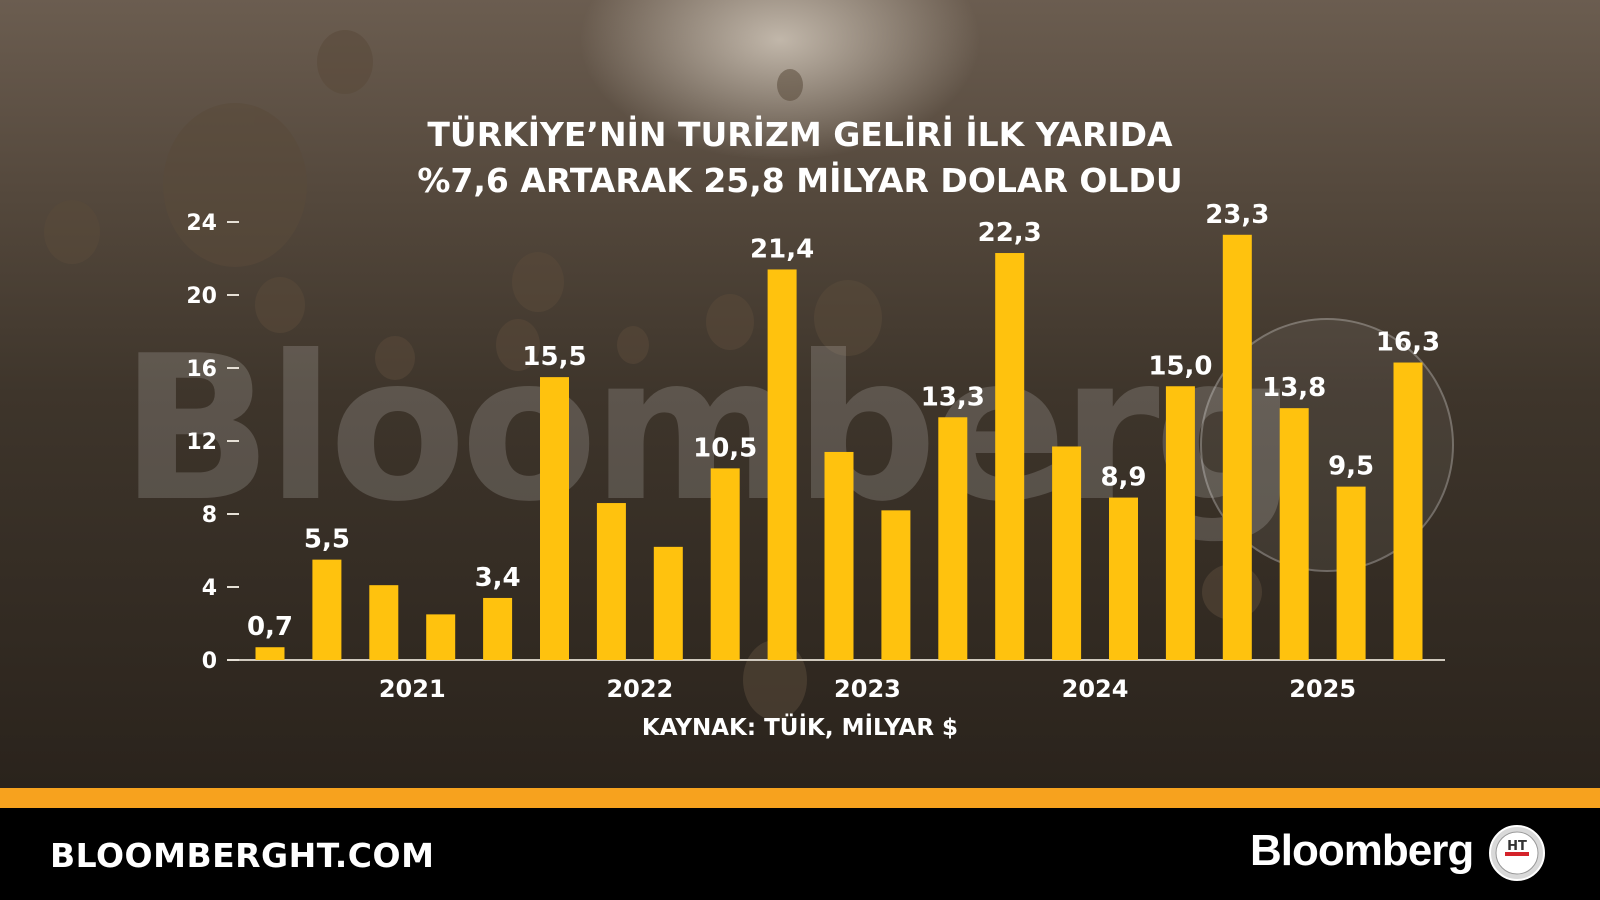 Image resolution: width=1600 pixels, height=900 pixels. I want to click on x-year-label: 2022, so click(639, 689).